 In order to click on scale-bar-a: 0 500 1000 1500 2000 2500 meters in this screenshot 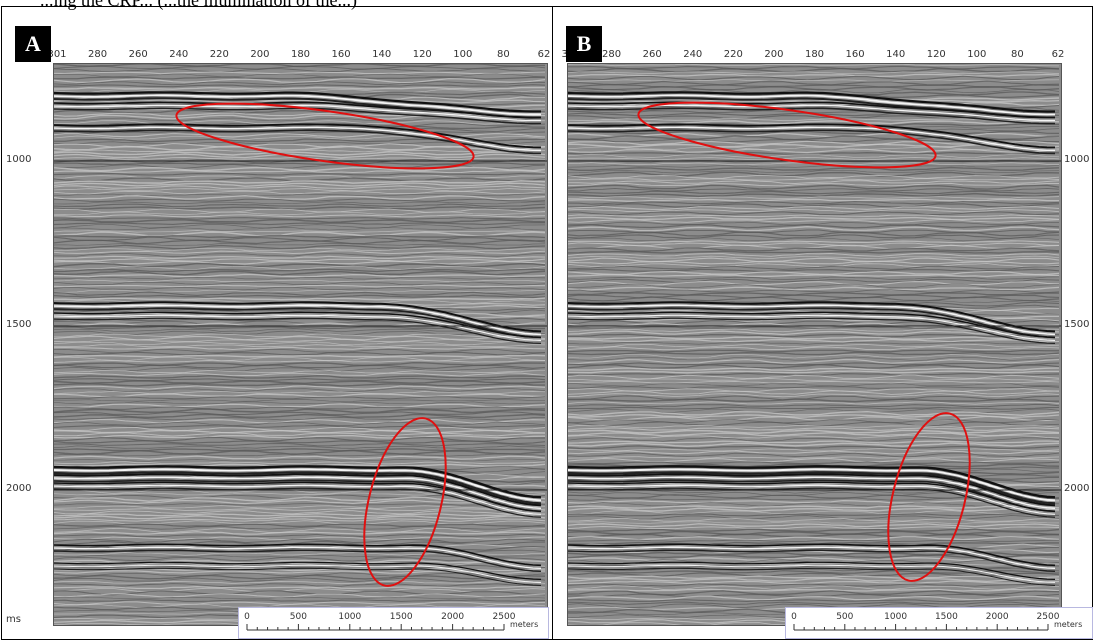, I will do `click(393, 623)`.